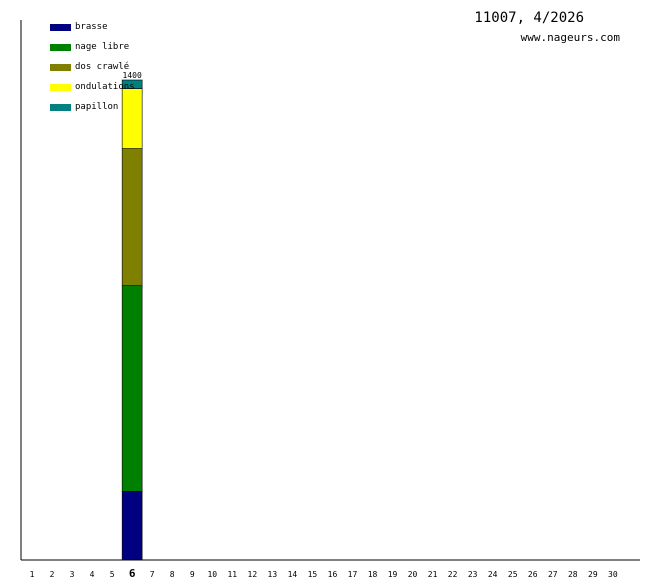 The image size is (660, 580). What do you see at coordinates (60, 87) in the screenshot?
I see `legend-swatch-ondulations` at bounding box center [60, 87].